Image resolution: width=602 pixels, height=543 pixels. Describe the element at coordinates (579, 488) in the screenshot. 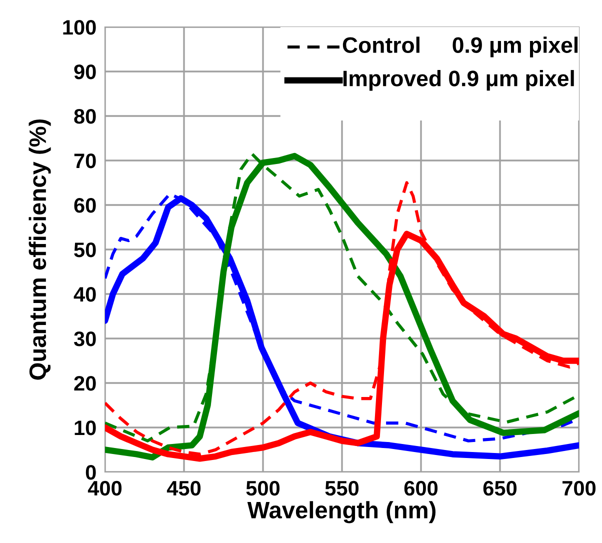

I see `x-tick-label: 700` at that location.